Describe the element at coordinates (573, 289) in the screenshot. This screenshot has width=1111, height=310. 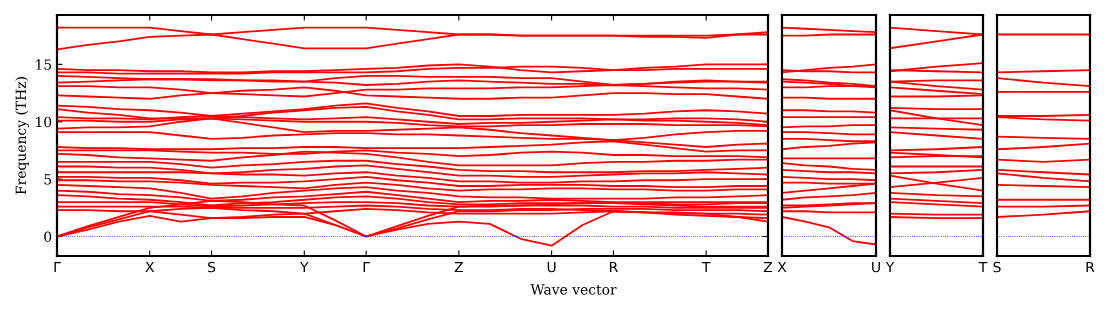
I see `x-axis-title: Wave vector` at that location.